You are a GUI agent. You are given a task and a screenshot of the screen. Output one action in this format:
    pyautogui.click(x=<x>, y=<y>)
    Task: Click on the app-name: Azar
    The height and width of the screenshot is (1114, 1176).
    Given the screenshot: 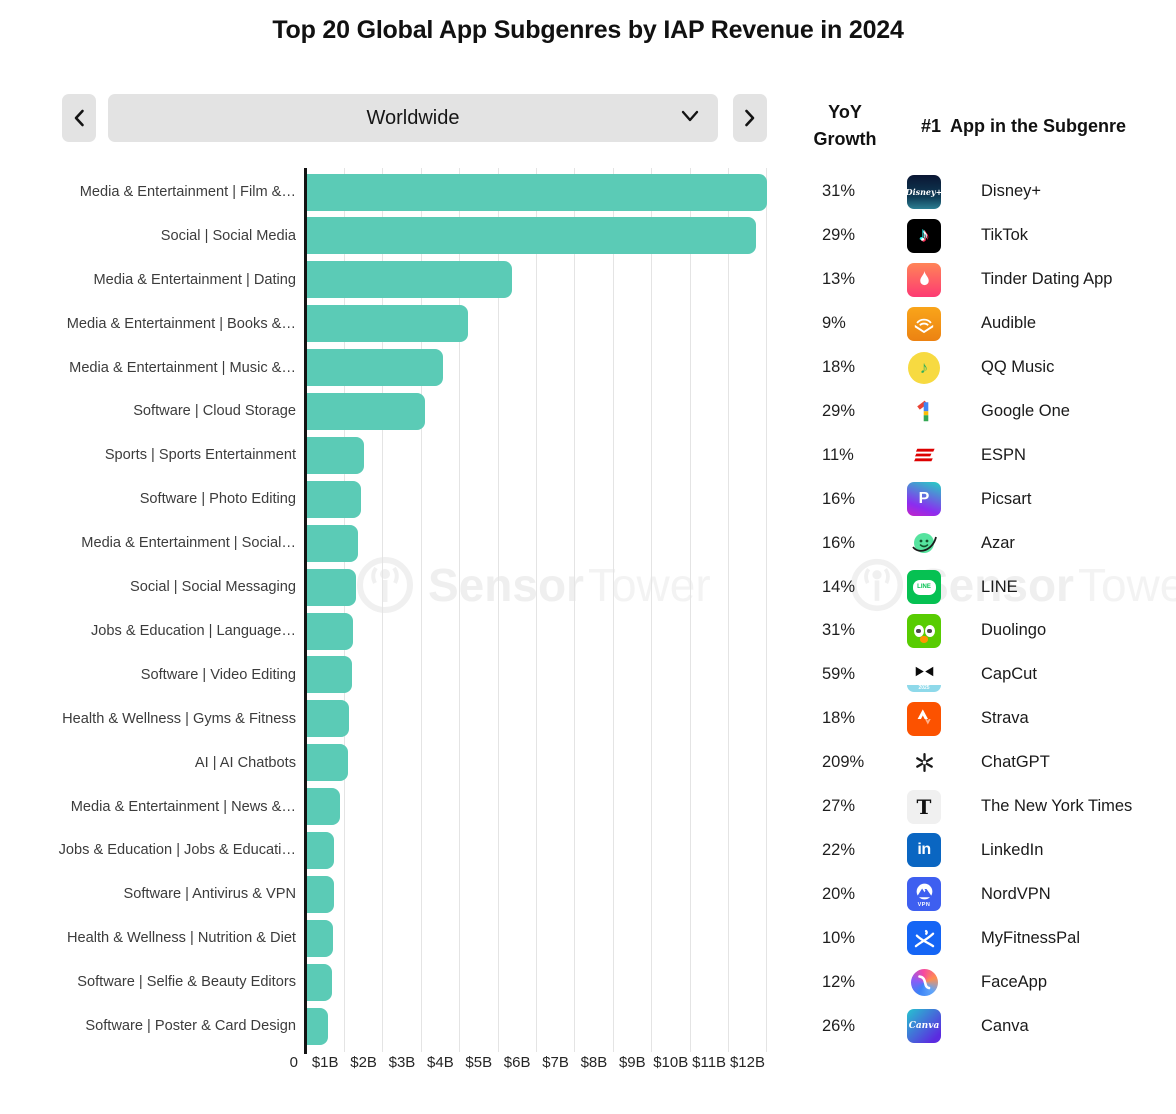 What is the action you would take?
    pyautogui.click(x=998, y=542)
    